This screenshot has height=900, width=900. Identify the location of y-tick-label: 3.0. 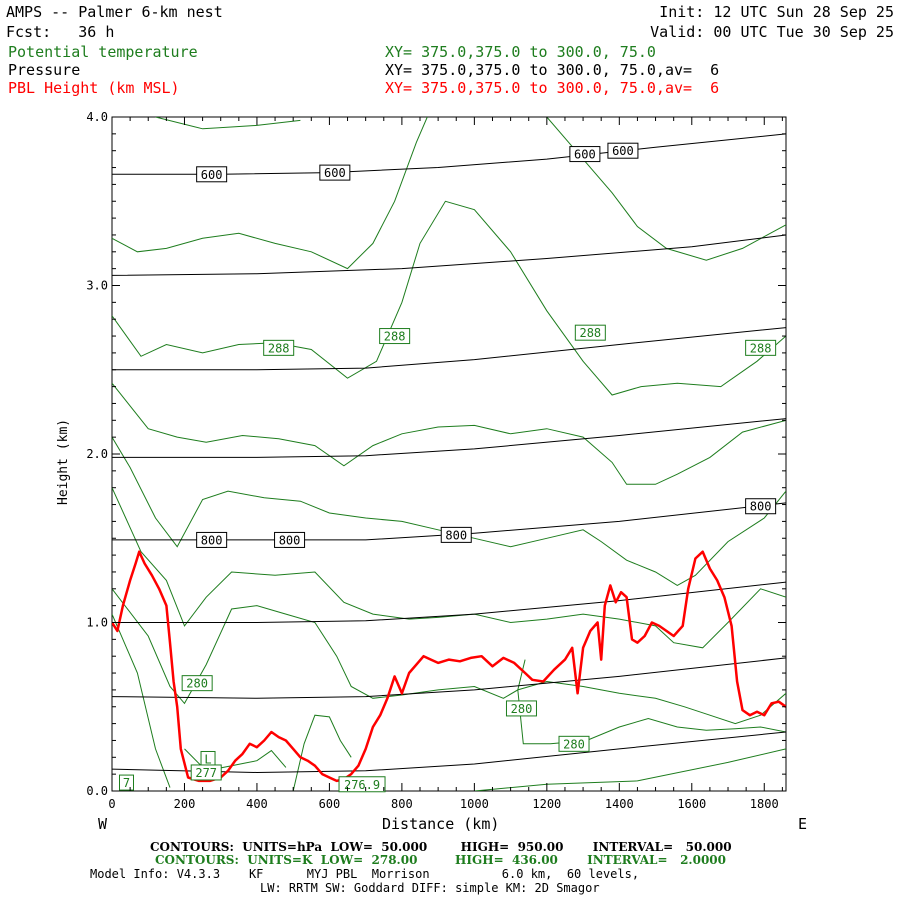
(97, 286).